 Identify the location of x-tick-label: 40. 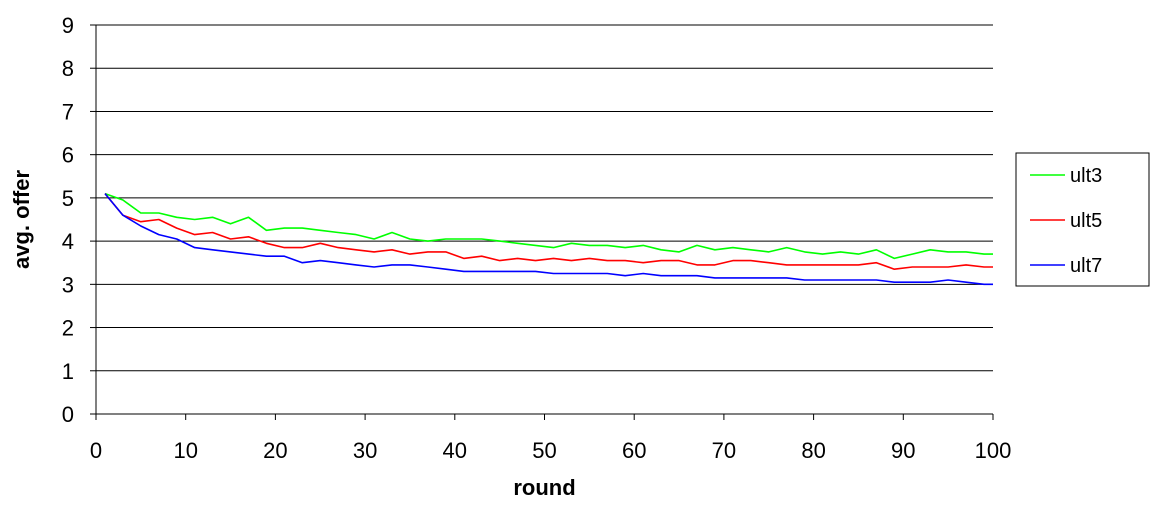
(455, 450).